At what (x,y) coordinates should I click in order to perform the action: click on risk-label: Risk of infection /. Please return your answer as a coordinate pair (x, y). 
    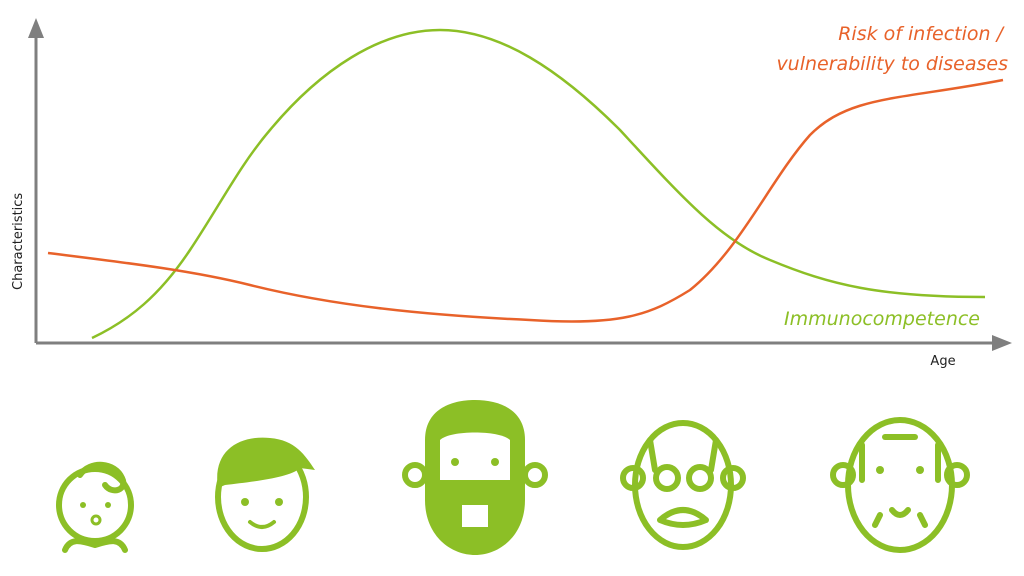
    Looking at the image, I should click on (921, 34).